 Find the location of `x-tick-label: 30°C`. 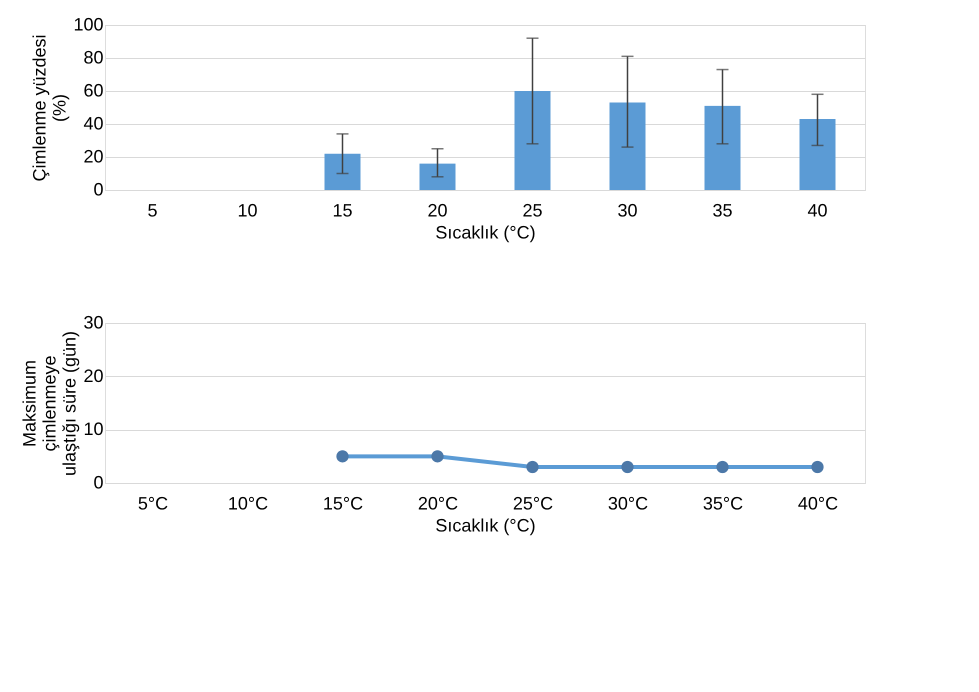

x-tick-label: 30°C is located at coordinates (628, 504).